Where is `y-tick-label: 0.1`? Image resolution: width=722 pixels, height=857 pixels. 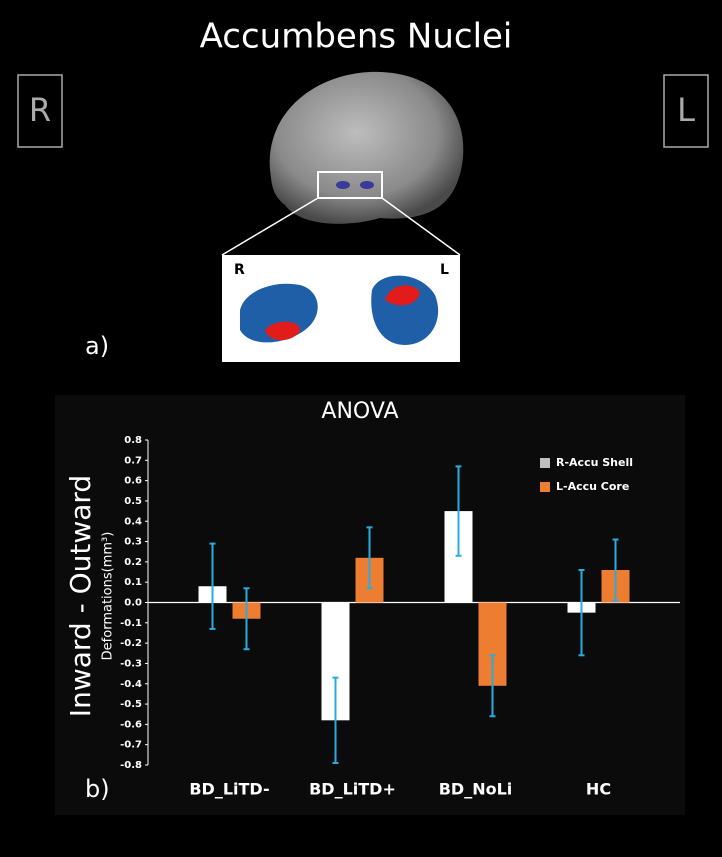 y-tick-label: 0.1 is located at coordinates (133, 582).